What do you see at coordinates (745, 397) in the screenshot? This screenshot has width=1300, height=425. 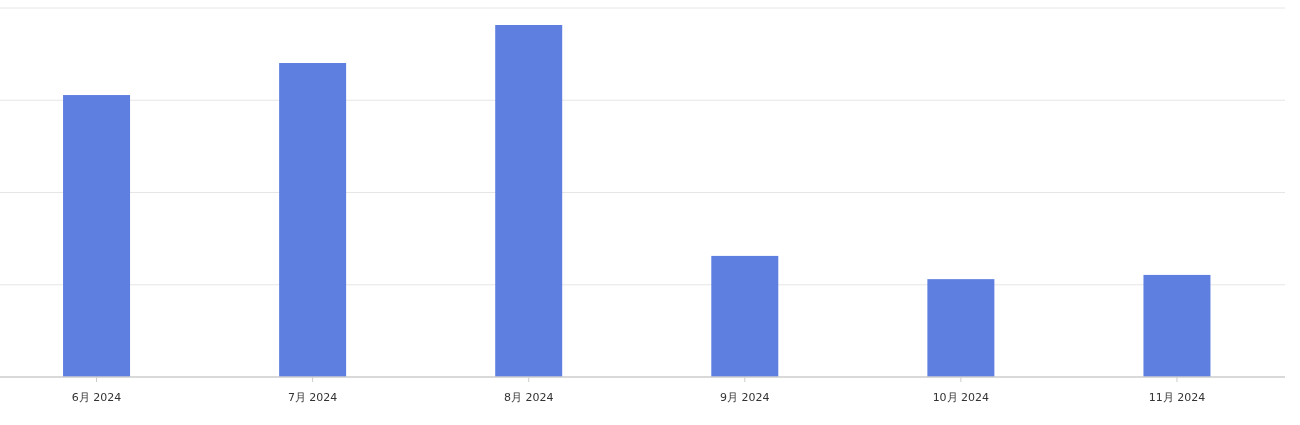 I see `x-tick-label: 9月 2024` at bounding box center [745, 397].